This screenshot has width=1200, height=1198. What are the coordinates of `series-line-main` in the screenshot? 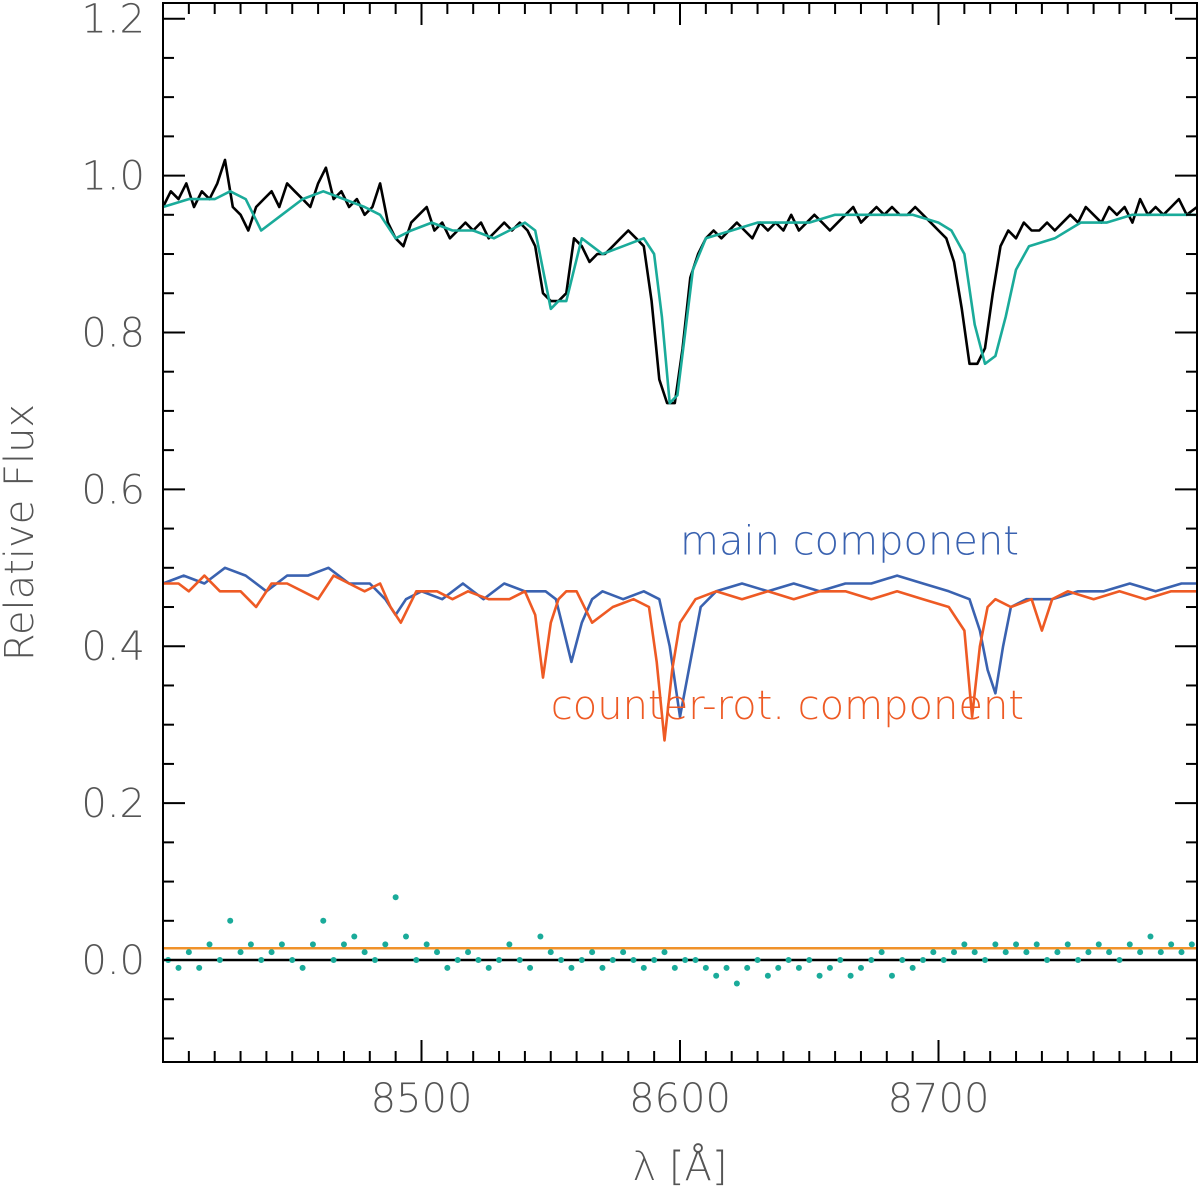 It's located at (679, 642).